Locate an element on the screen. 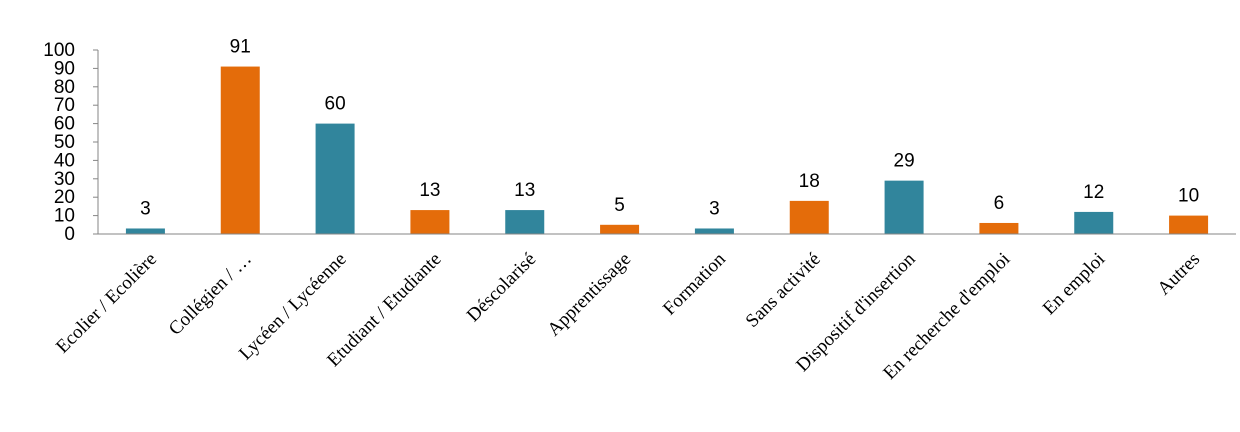 This screenshot has height=432, width=1240. data-label: 29 is located at coordinates (904, 161).